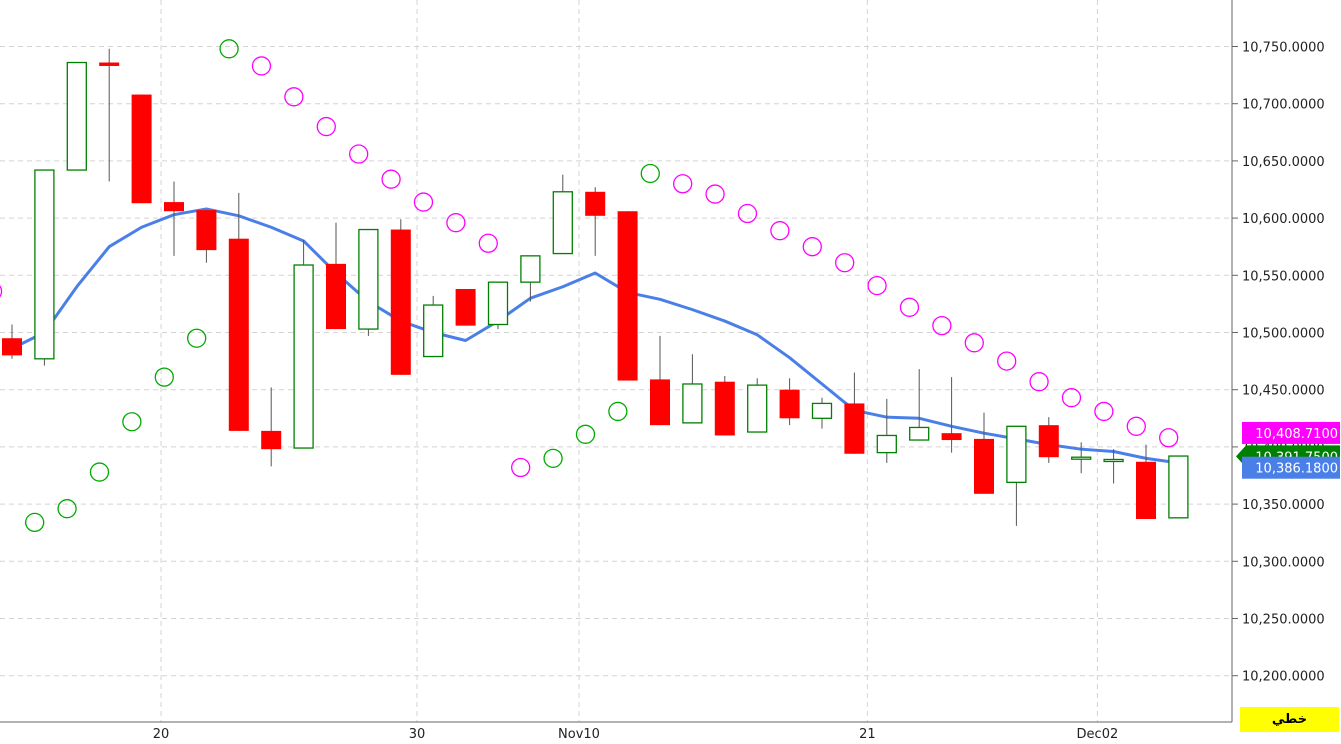 This screenshot has width=1341, height=744. I want to click on y-tick-label: 10,350.0000, so click(1283, 505).